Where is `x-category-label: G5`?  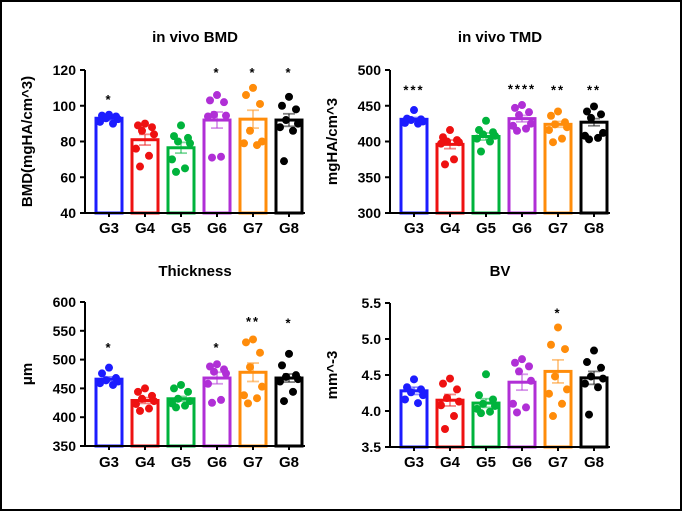 x-category-label: G5 is located at coordinates (486, 462).